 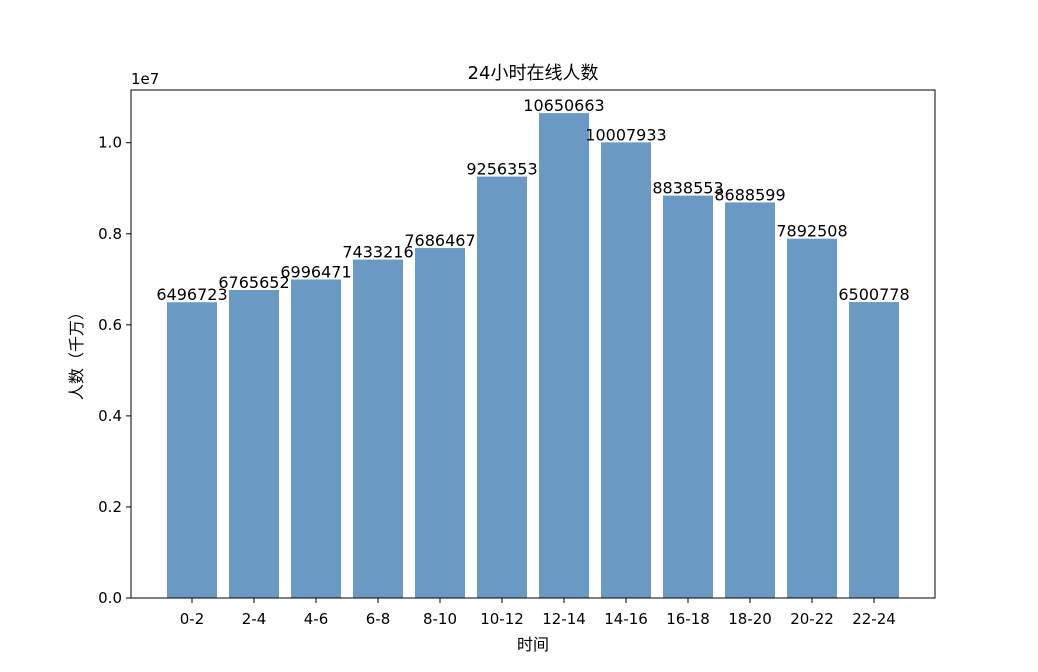 What do you see at coordinates (533, 73) in the screenshot?
I see `chart-title: 24小时在线人数` at bounding box center [533, 73].